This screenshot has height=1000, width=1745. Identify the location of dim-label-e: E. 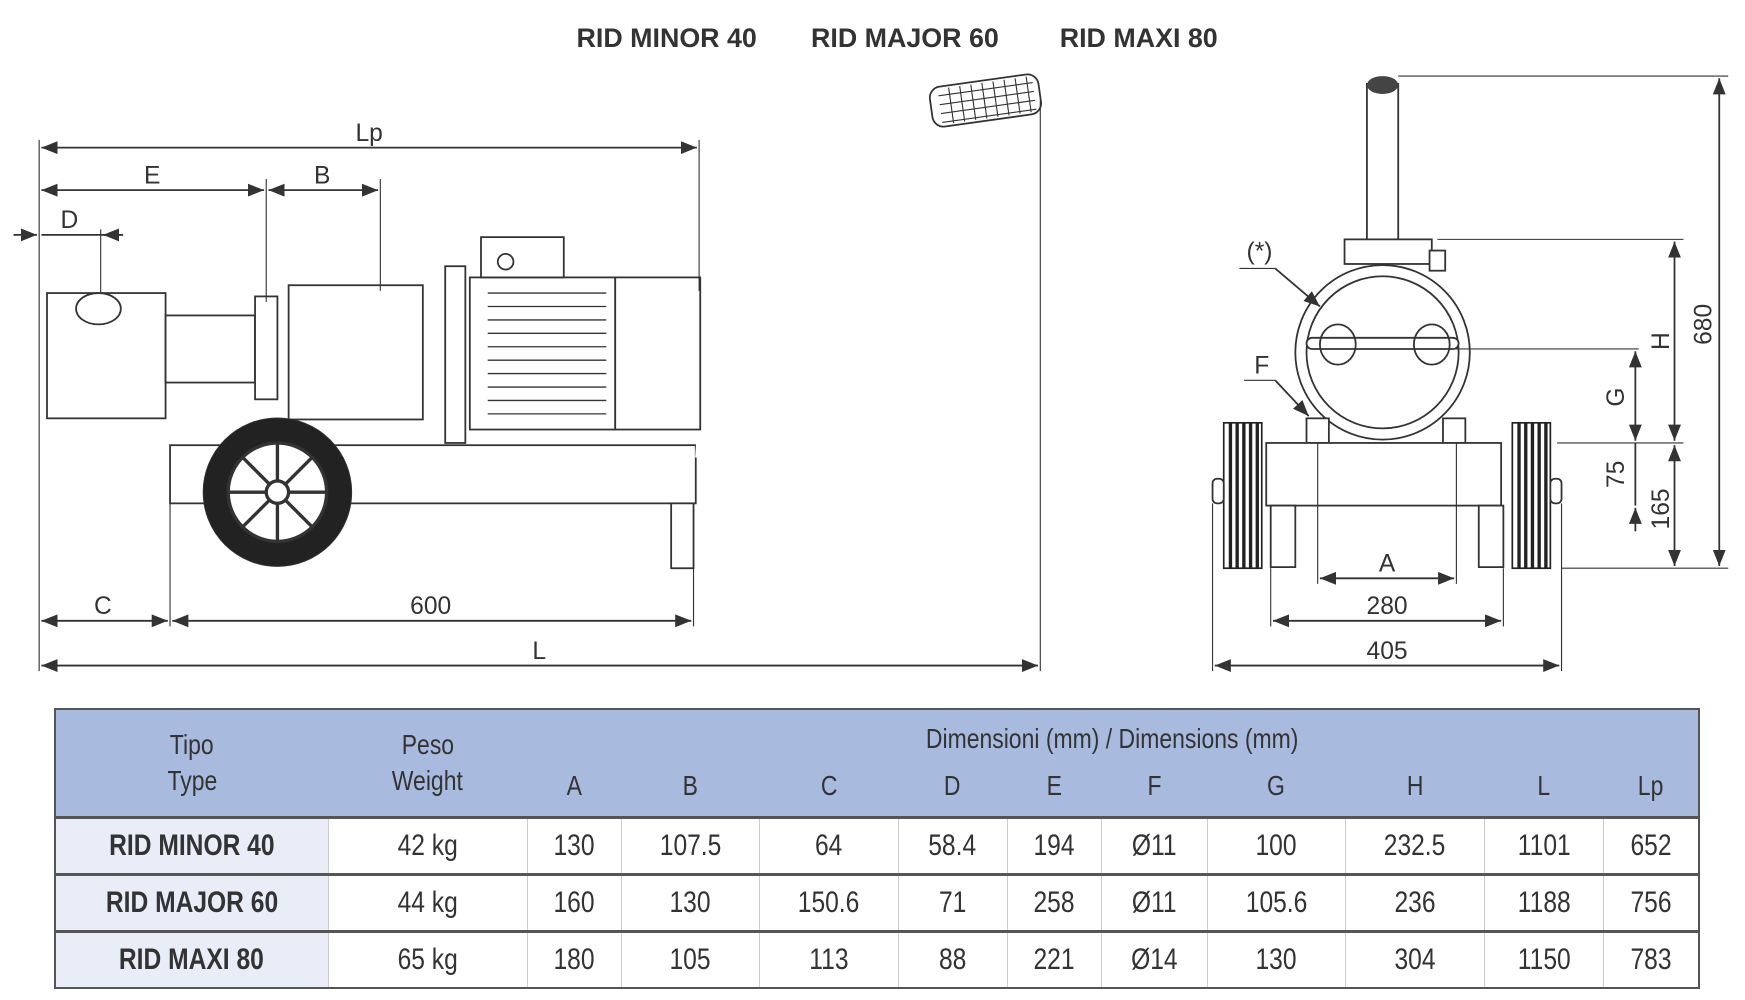
(152, 175).